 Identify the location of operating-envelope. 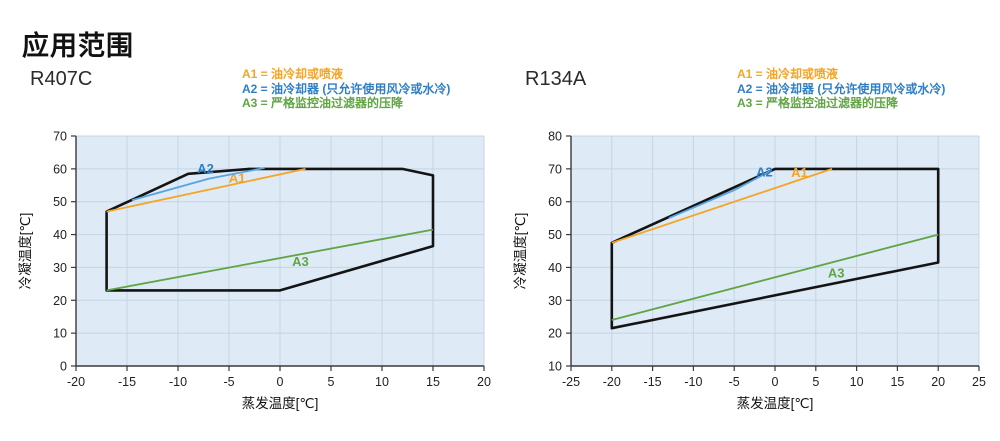
(775, 248).